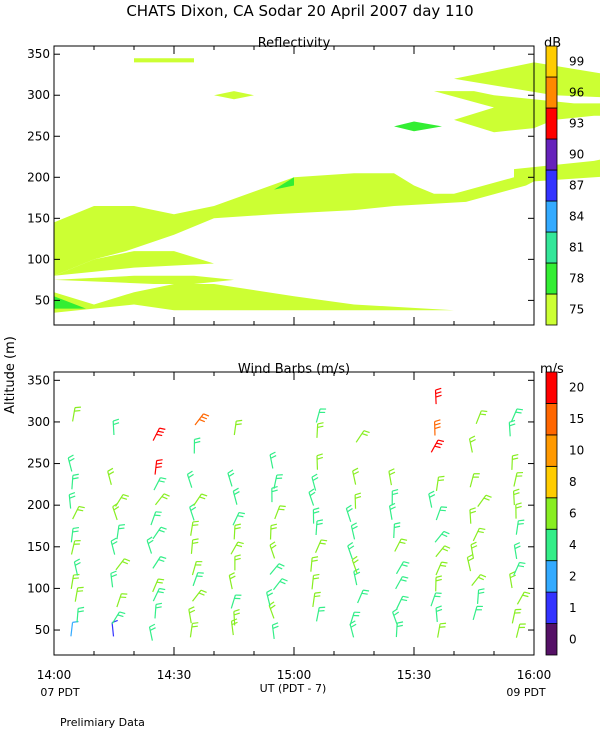  Describe the element at coordinates (54, 675) in the screenshot. I see `x-tick-label: 14:00` at that location.